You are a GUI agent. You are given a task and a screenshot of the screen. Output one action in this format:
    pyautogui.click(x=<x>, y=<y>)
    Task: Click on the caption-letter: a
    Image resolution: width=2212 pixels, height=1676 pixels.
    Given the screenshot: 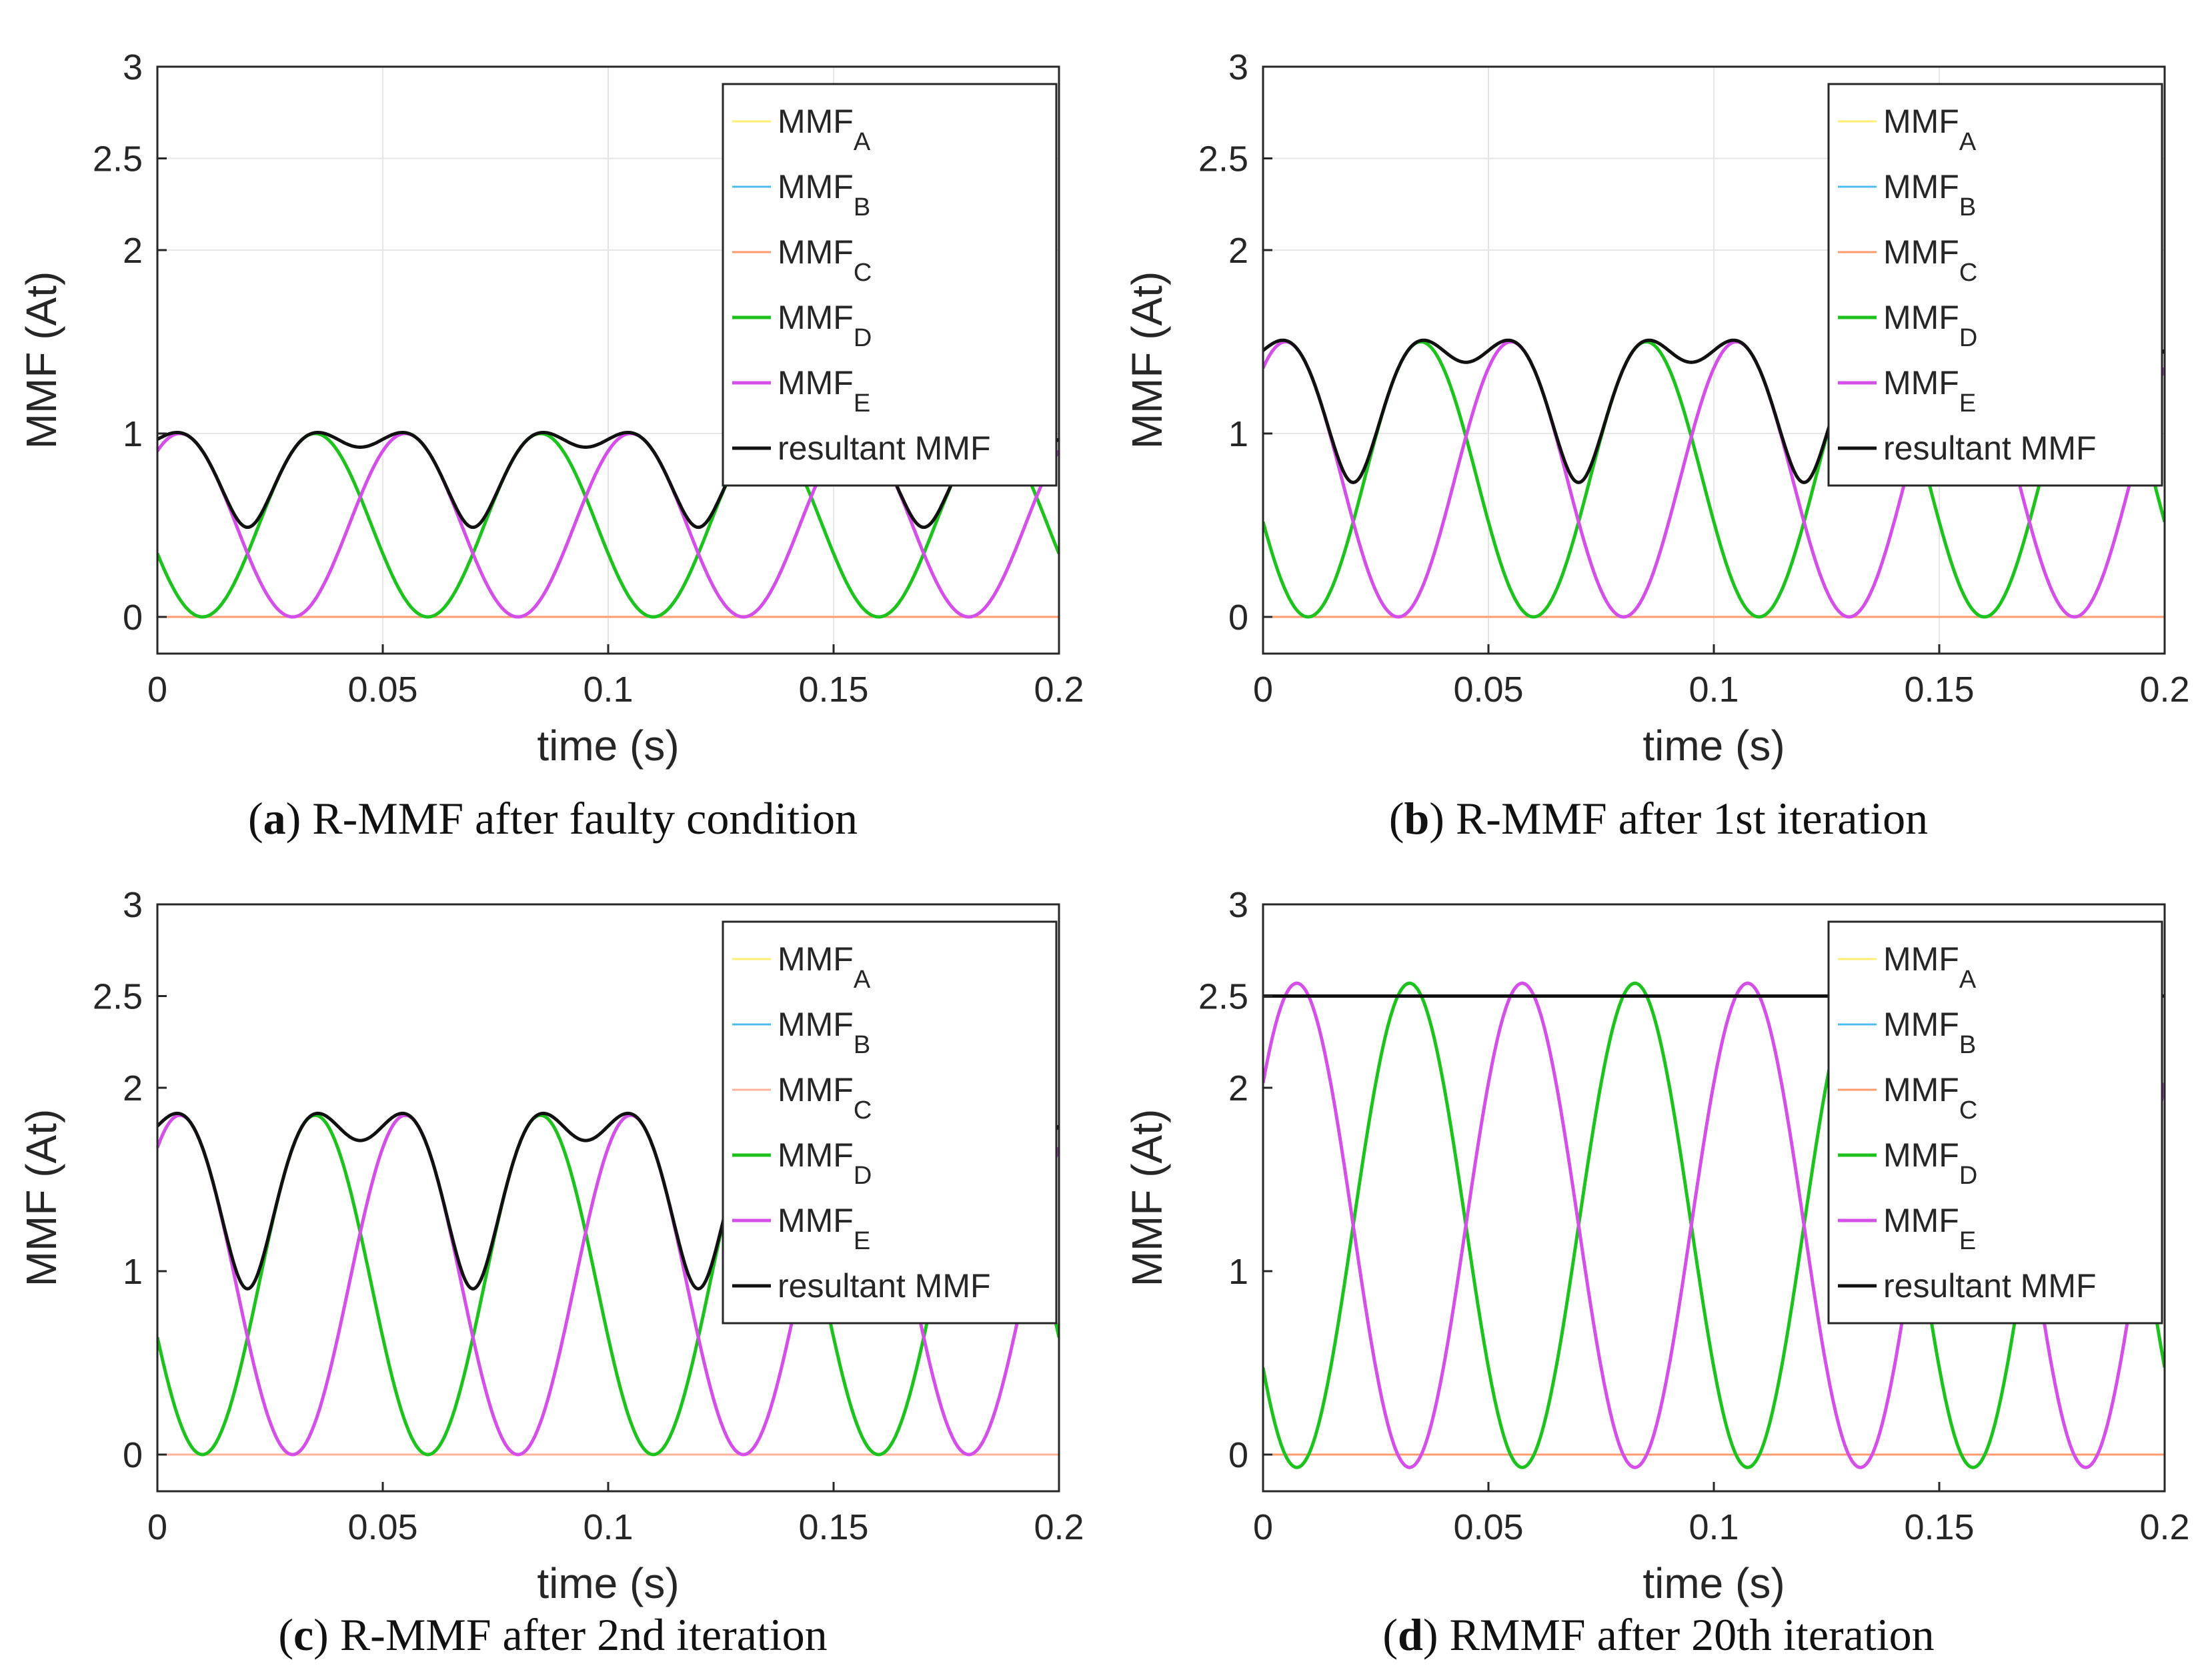 What is the action you would take?
    pyautogui.click(x=274, y=818)
    